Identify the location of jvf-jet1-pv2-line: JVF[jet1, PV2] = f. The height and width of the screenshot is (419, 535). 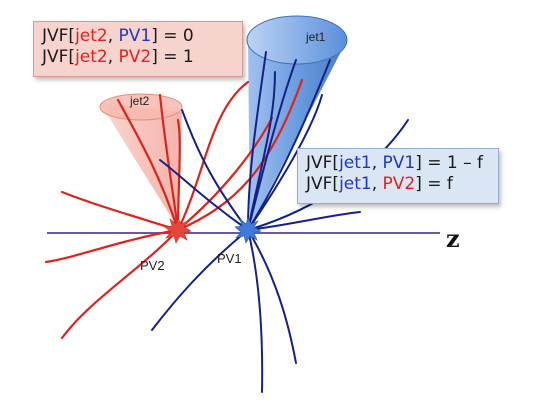
(398, 184).